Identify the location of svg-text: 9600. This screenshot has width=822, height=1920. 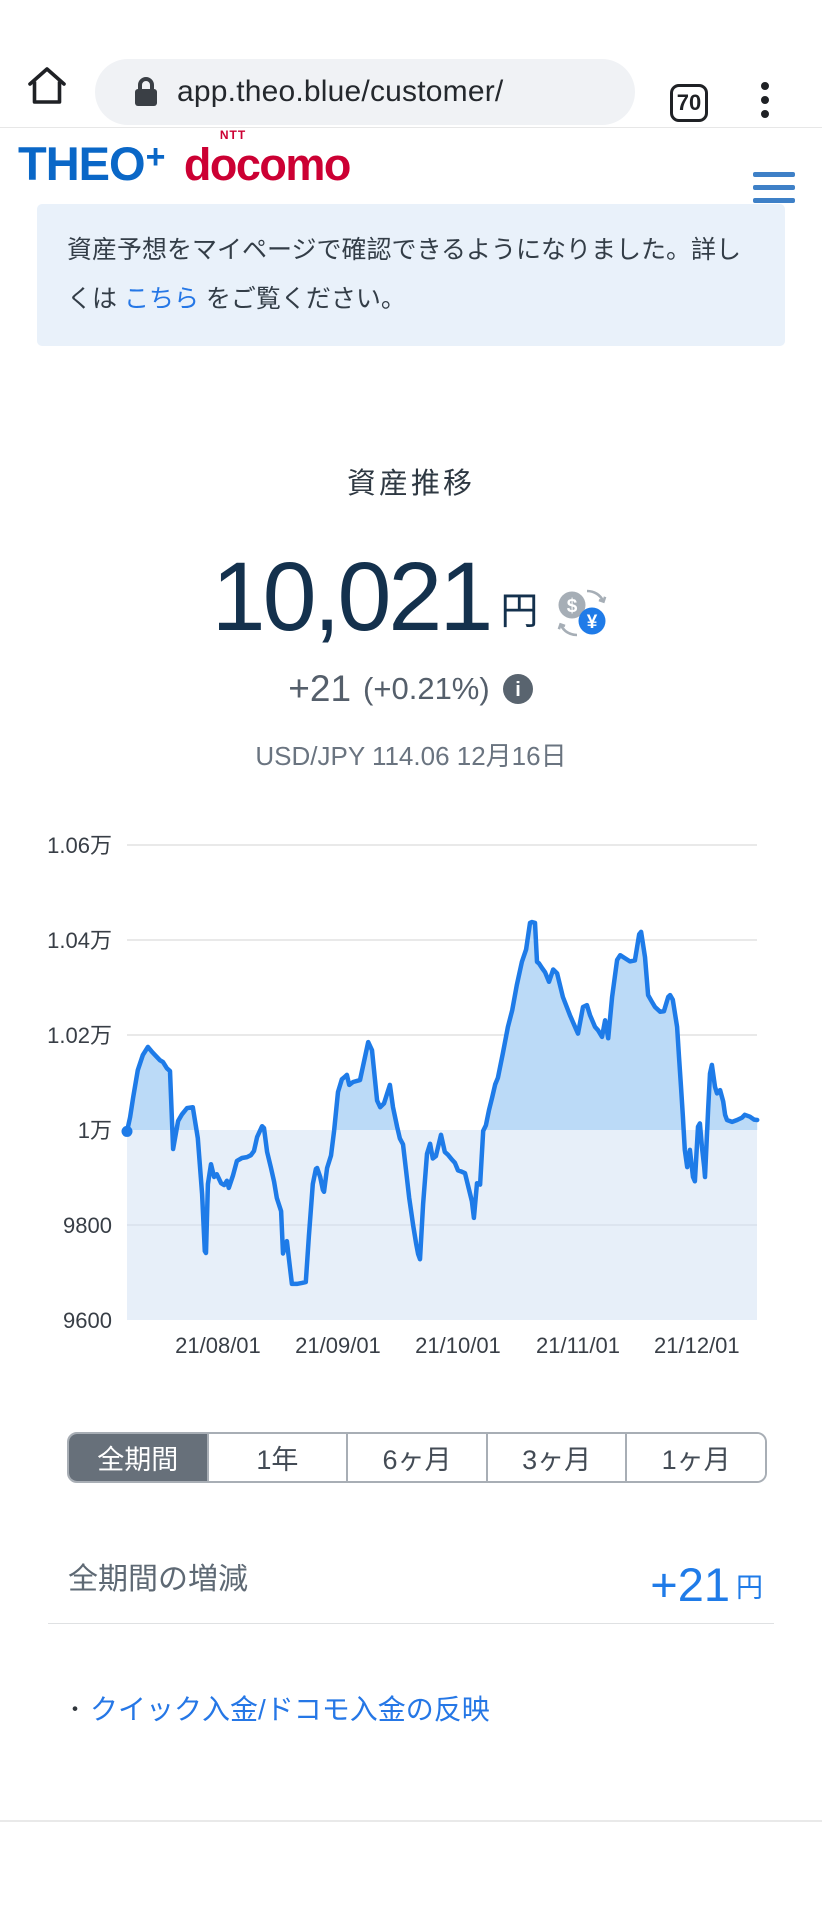
(87, 1320).